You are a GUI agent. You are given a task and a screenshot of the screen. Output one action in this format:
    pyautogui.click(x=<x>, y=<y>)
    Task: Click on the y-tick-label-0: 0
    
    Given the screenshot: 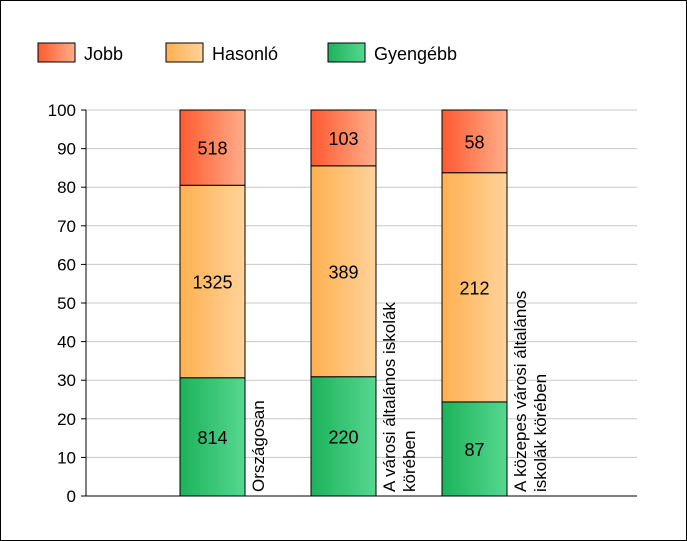 What is the action you would take?
    pyautogui.click(x=71, y=496)
    